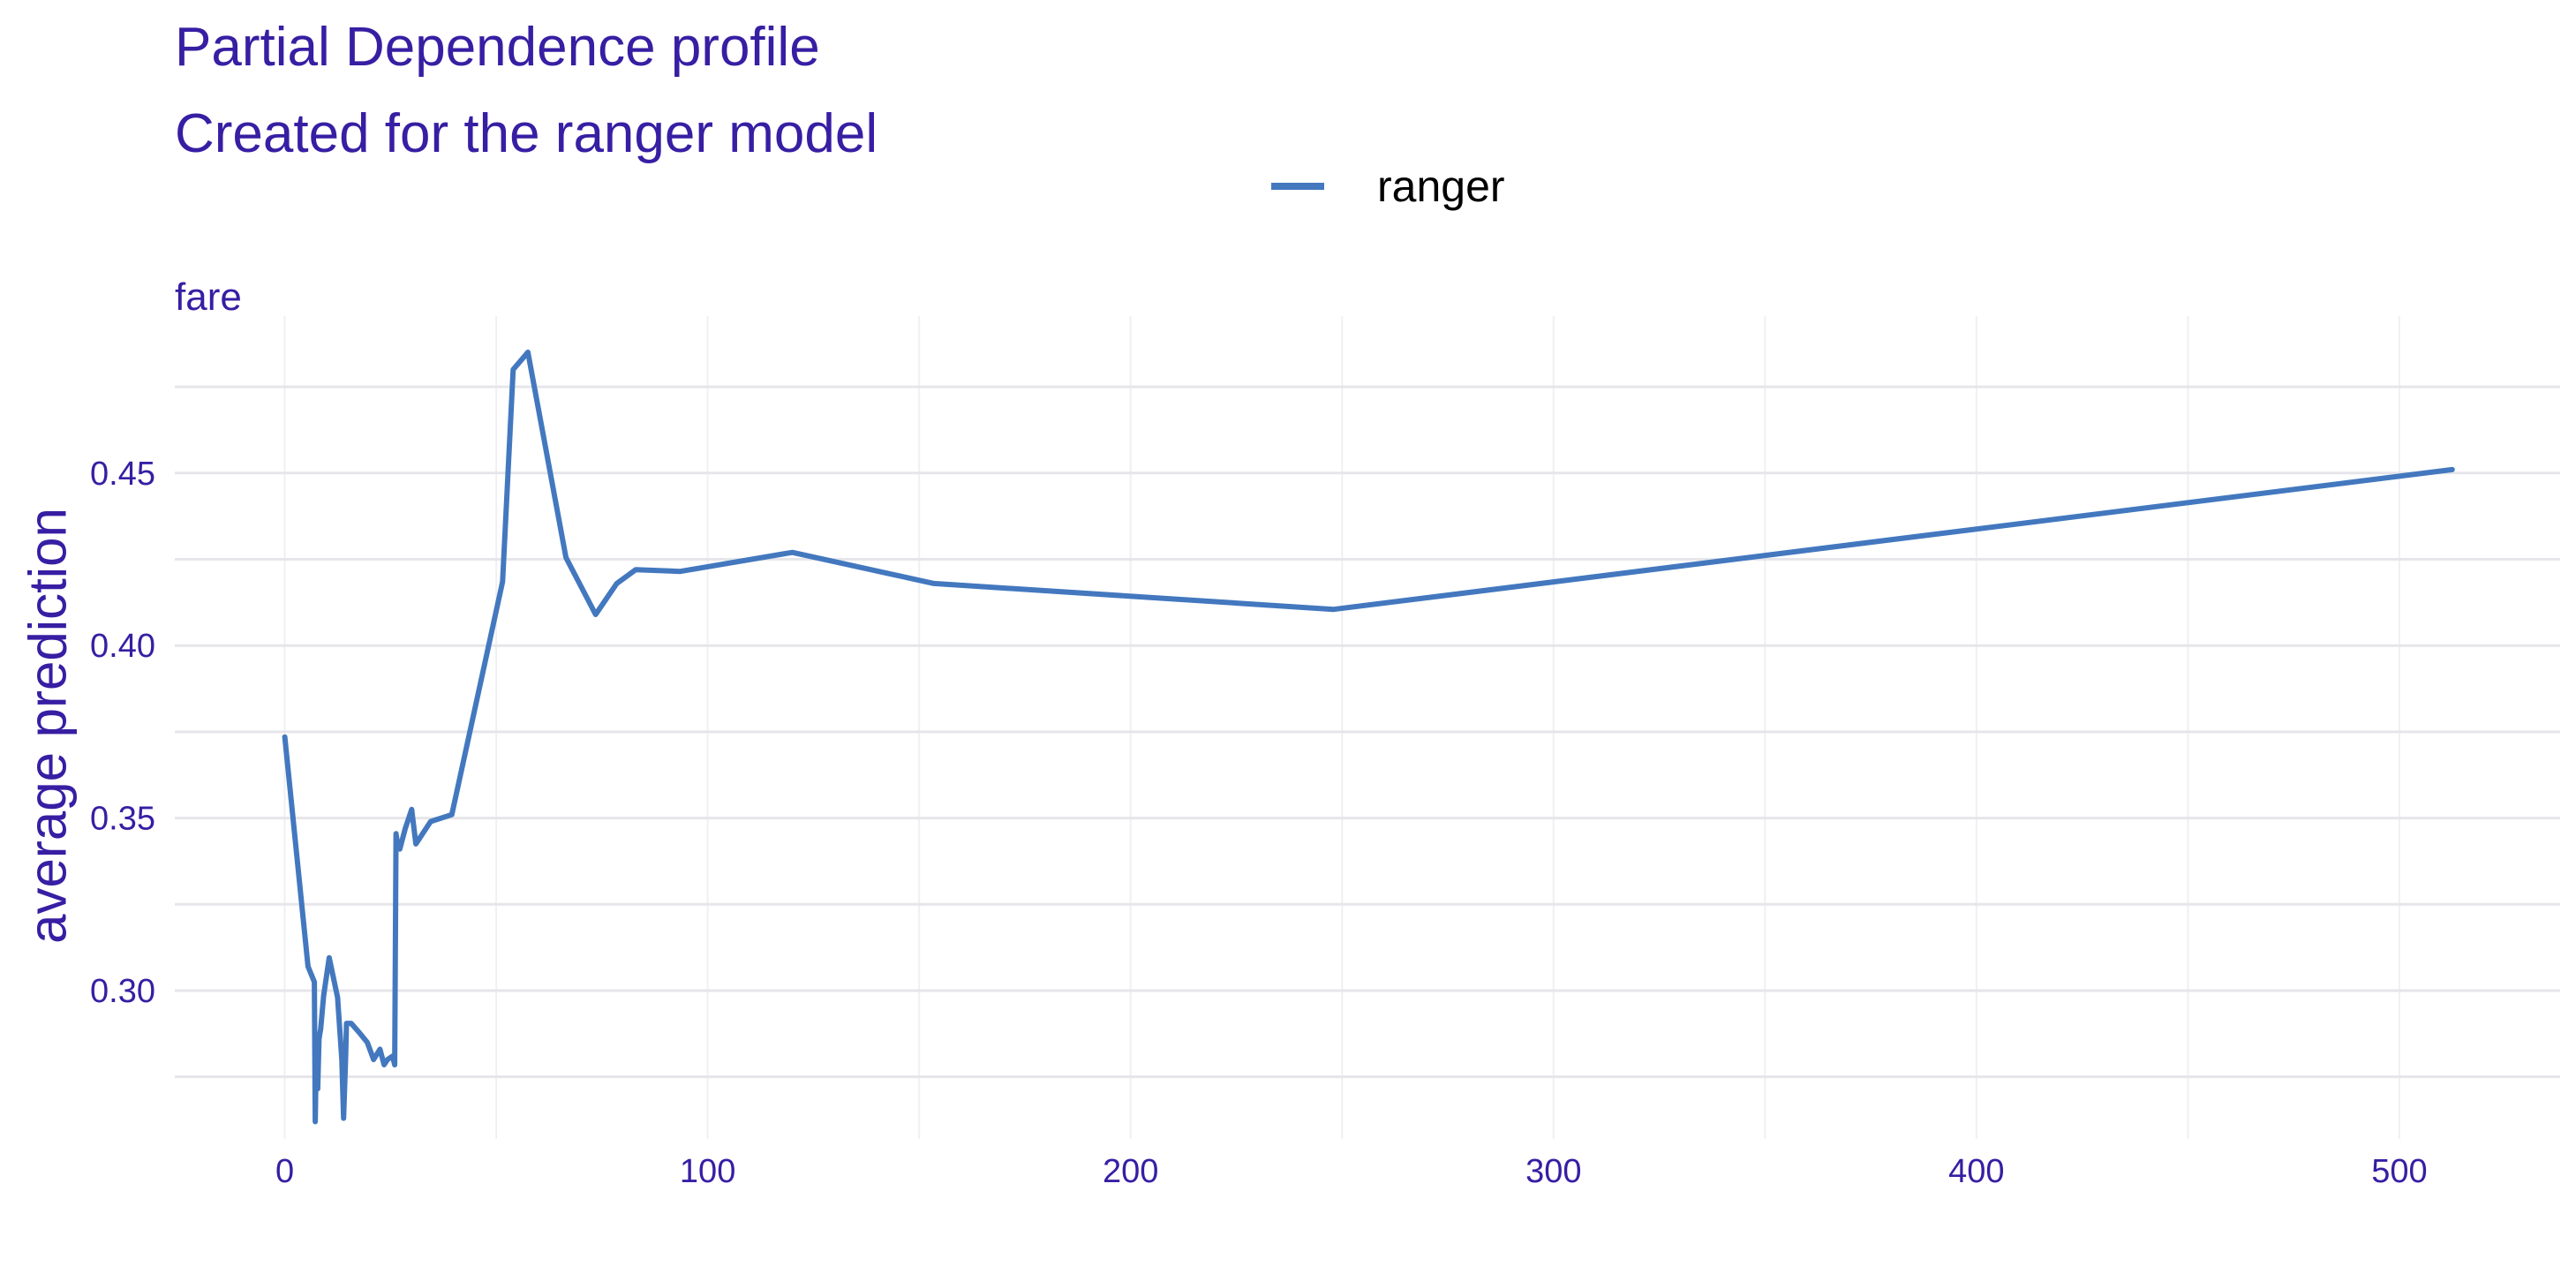 Image resolution: width=2576 pixels, height=1274 pixels. I want to click on y-tick-label: 0.30, so click(123, 991).